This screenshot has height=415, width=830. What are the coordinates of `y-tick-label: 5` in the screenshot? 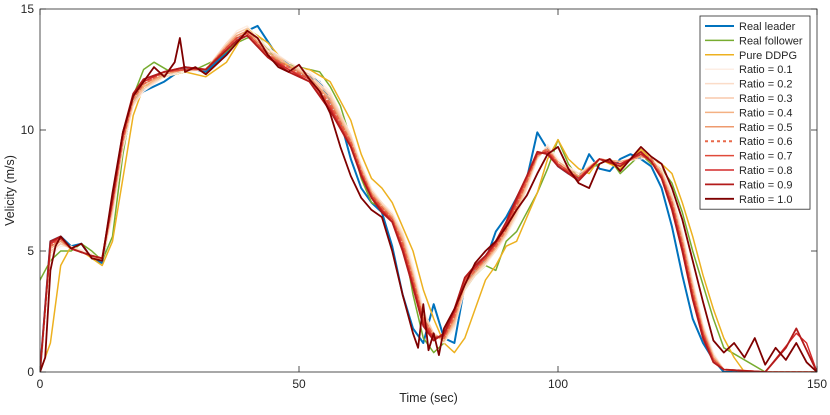 It's located at (30, 251).